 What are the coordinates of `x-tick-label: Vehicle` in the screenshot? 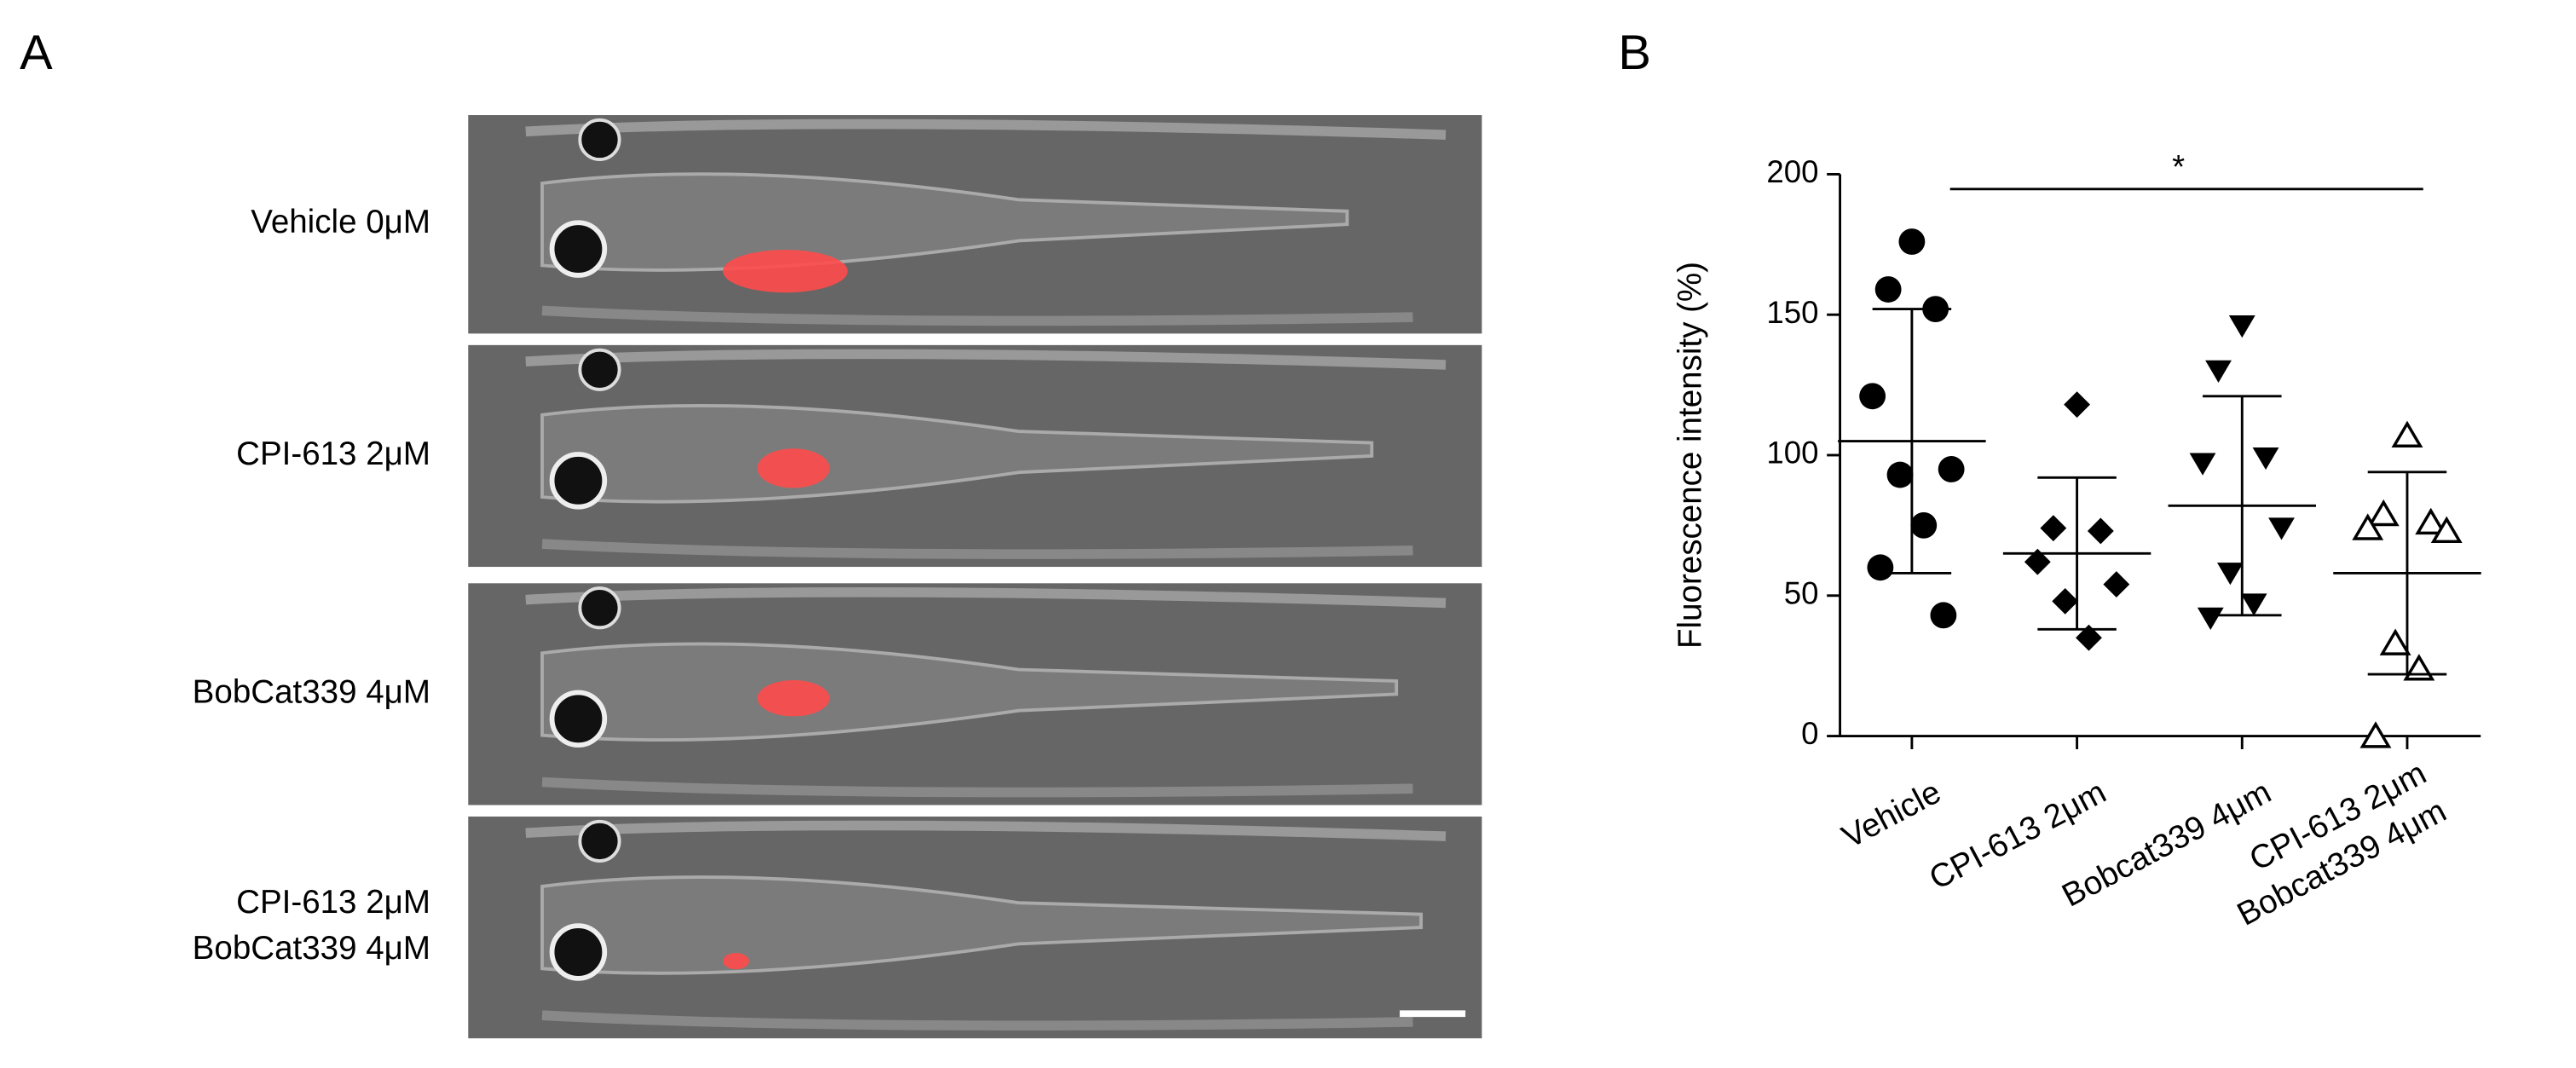 It's located at (1891, 815).